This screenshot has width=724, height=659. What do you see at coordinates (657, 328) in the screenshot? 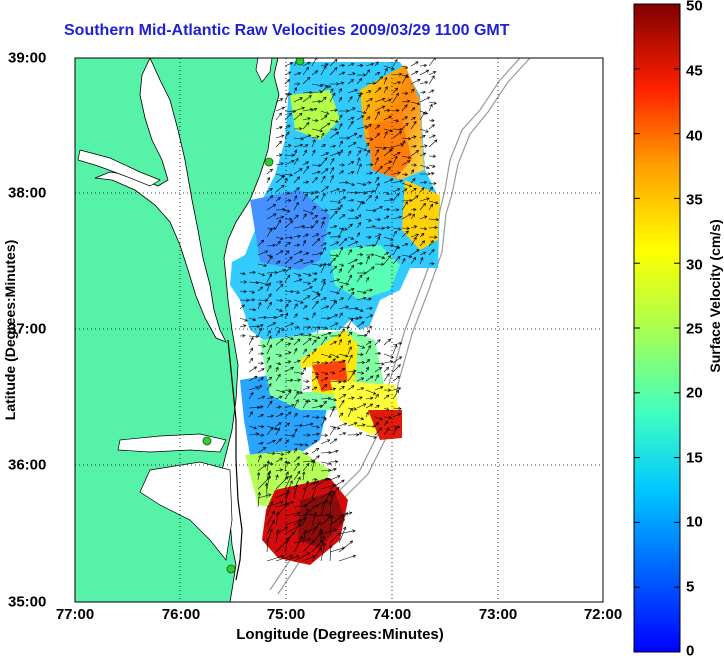
I see `colorbar-tick-marks` at bounding box center [657, 328].